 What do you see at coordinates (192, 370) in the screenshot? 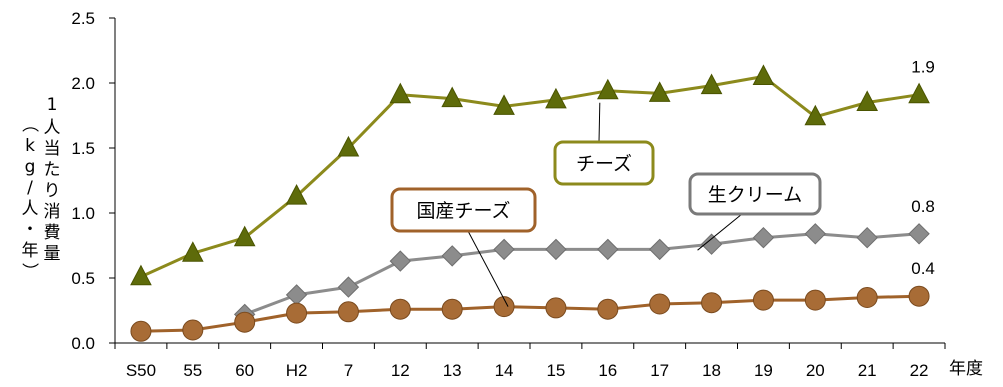
I see `x-tick-label: 55` at bounding box center [192, 370].